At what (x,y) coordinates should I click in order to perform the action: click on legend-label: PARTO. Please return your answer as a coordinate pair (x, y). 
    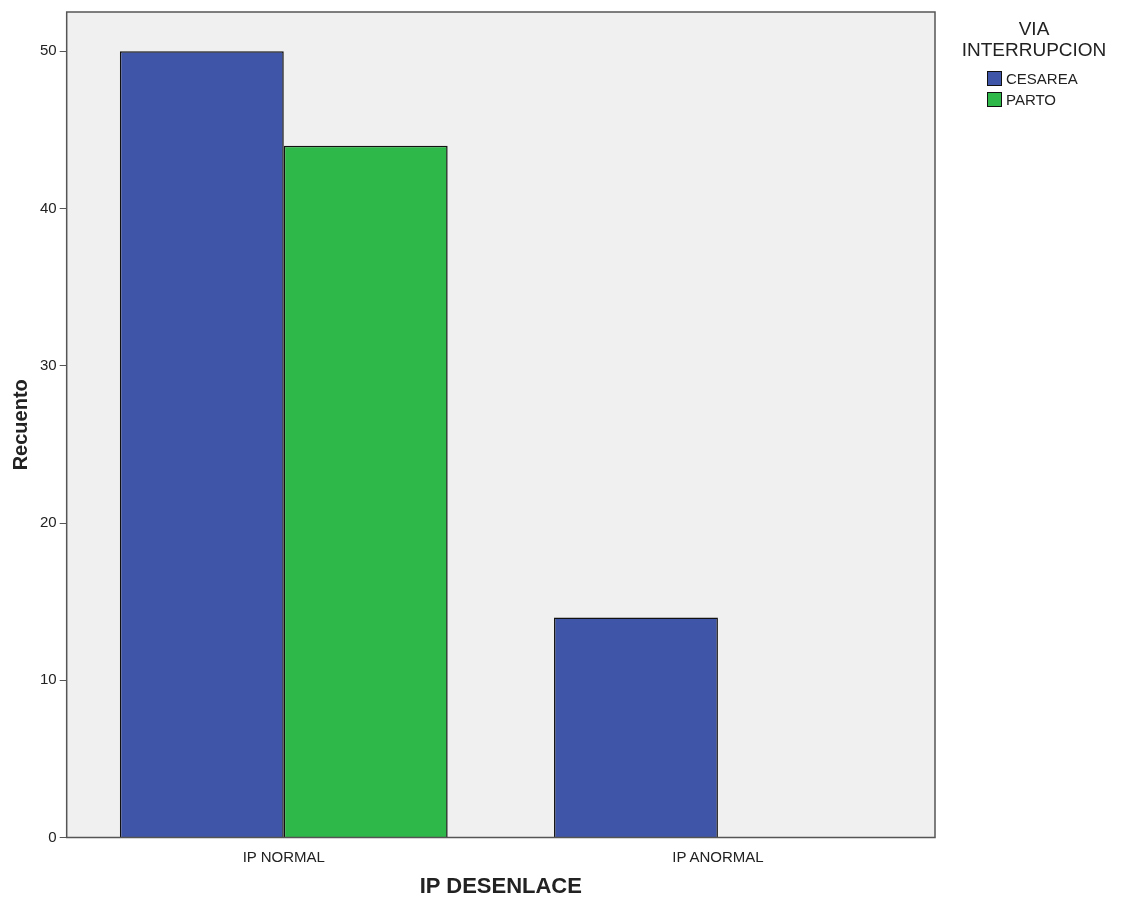
    Looking at the image, I should click on (1031, 99).